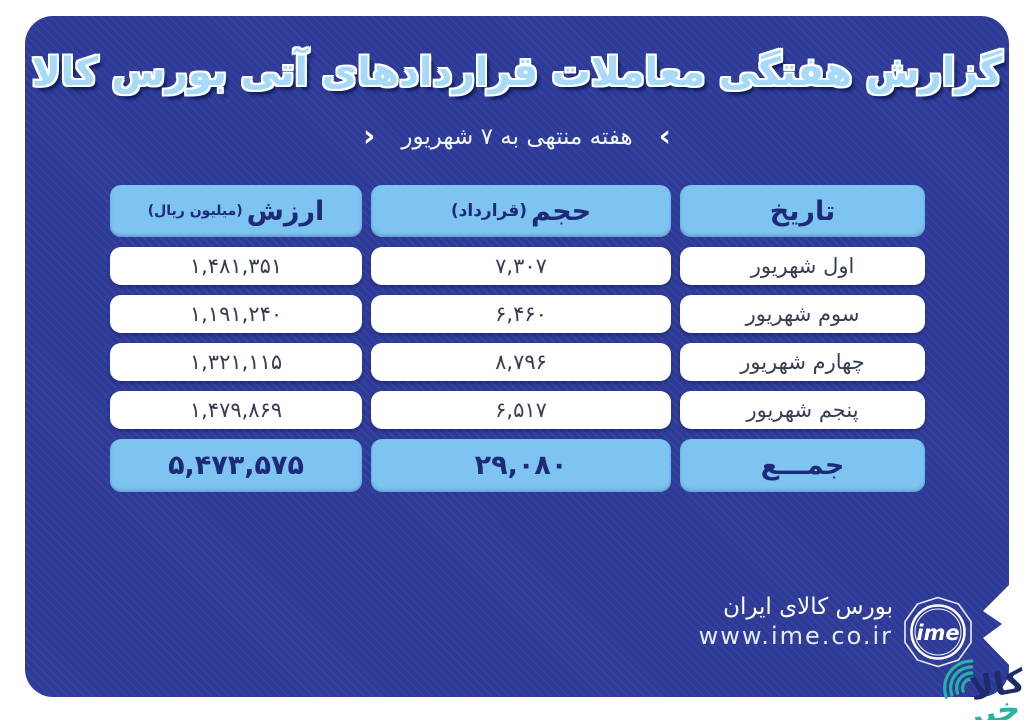 This screenshot has height=720, width=1027. Describe the element at coordinates (802, 266) in the screenshot. I see `table-row-1-date: اول شهریور` at that location.